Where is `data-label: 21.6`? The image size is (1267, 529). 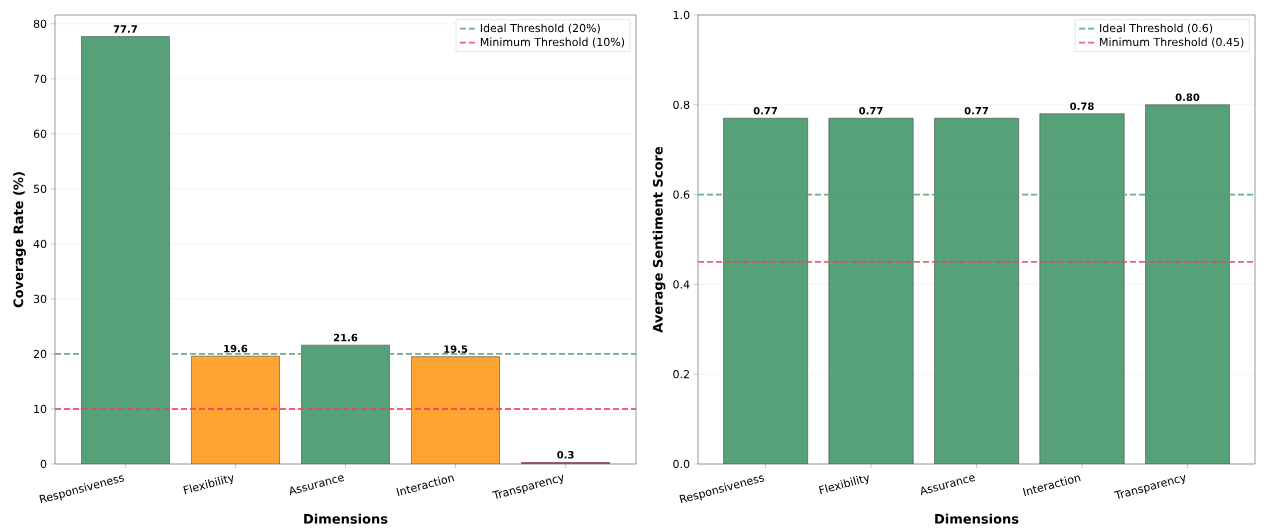 data-label: 21.6 is located at coordinates (345, 337).